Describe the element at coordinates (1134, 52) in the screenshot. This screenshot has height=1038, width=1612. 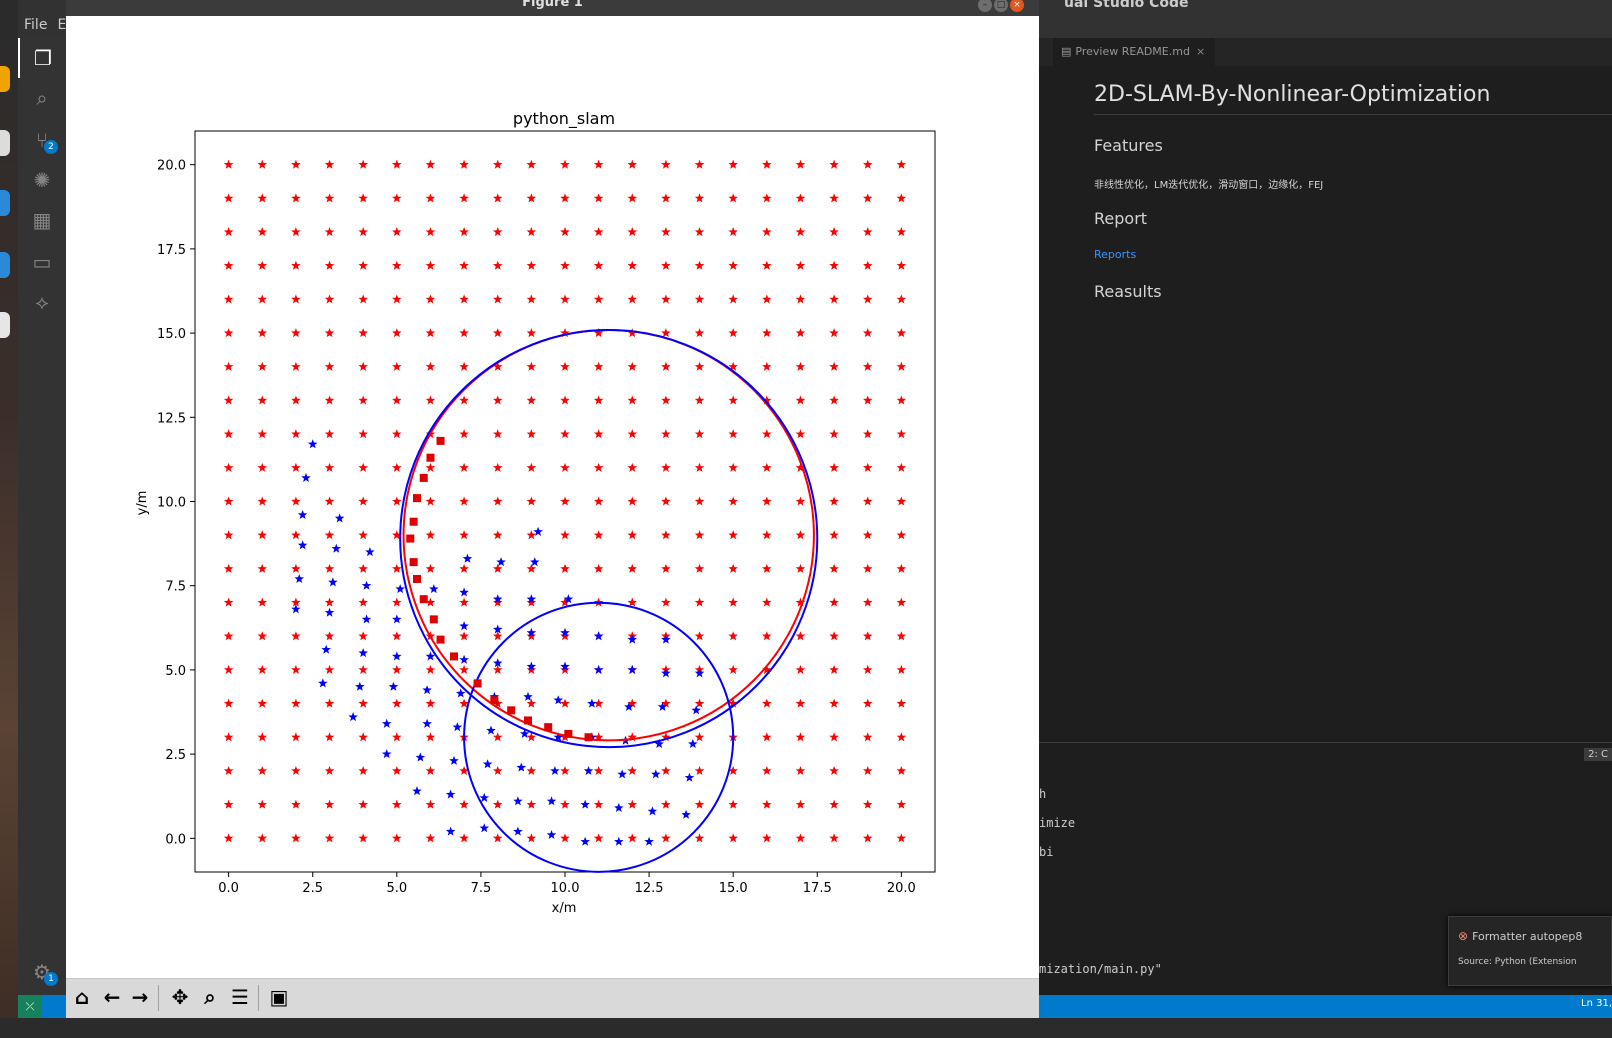
I see `tab-preview-readme: ▤ Preview README.md ×` at that location.